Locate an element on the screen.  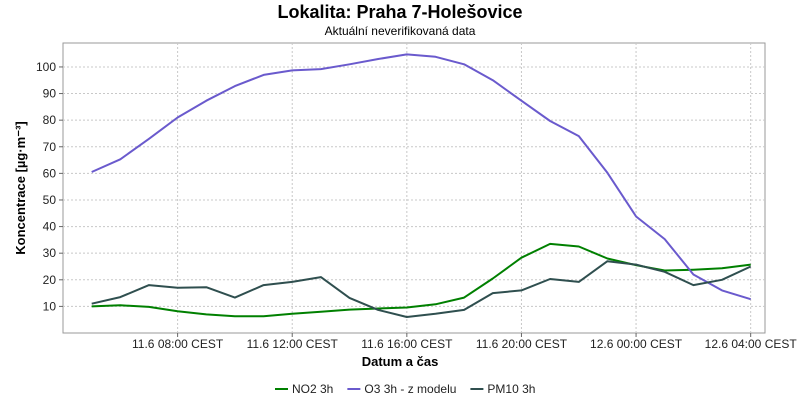
x-tick-label: 11.6 08:00 CEST is located at coordinates (178, 344).